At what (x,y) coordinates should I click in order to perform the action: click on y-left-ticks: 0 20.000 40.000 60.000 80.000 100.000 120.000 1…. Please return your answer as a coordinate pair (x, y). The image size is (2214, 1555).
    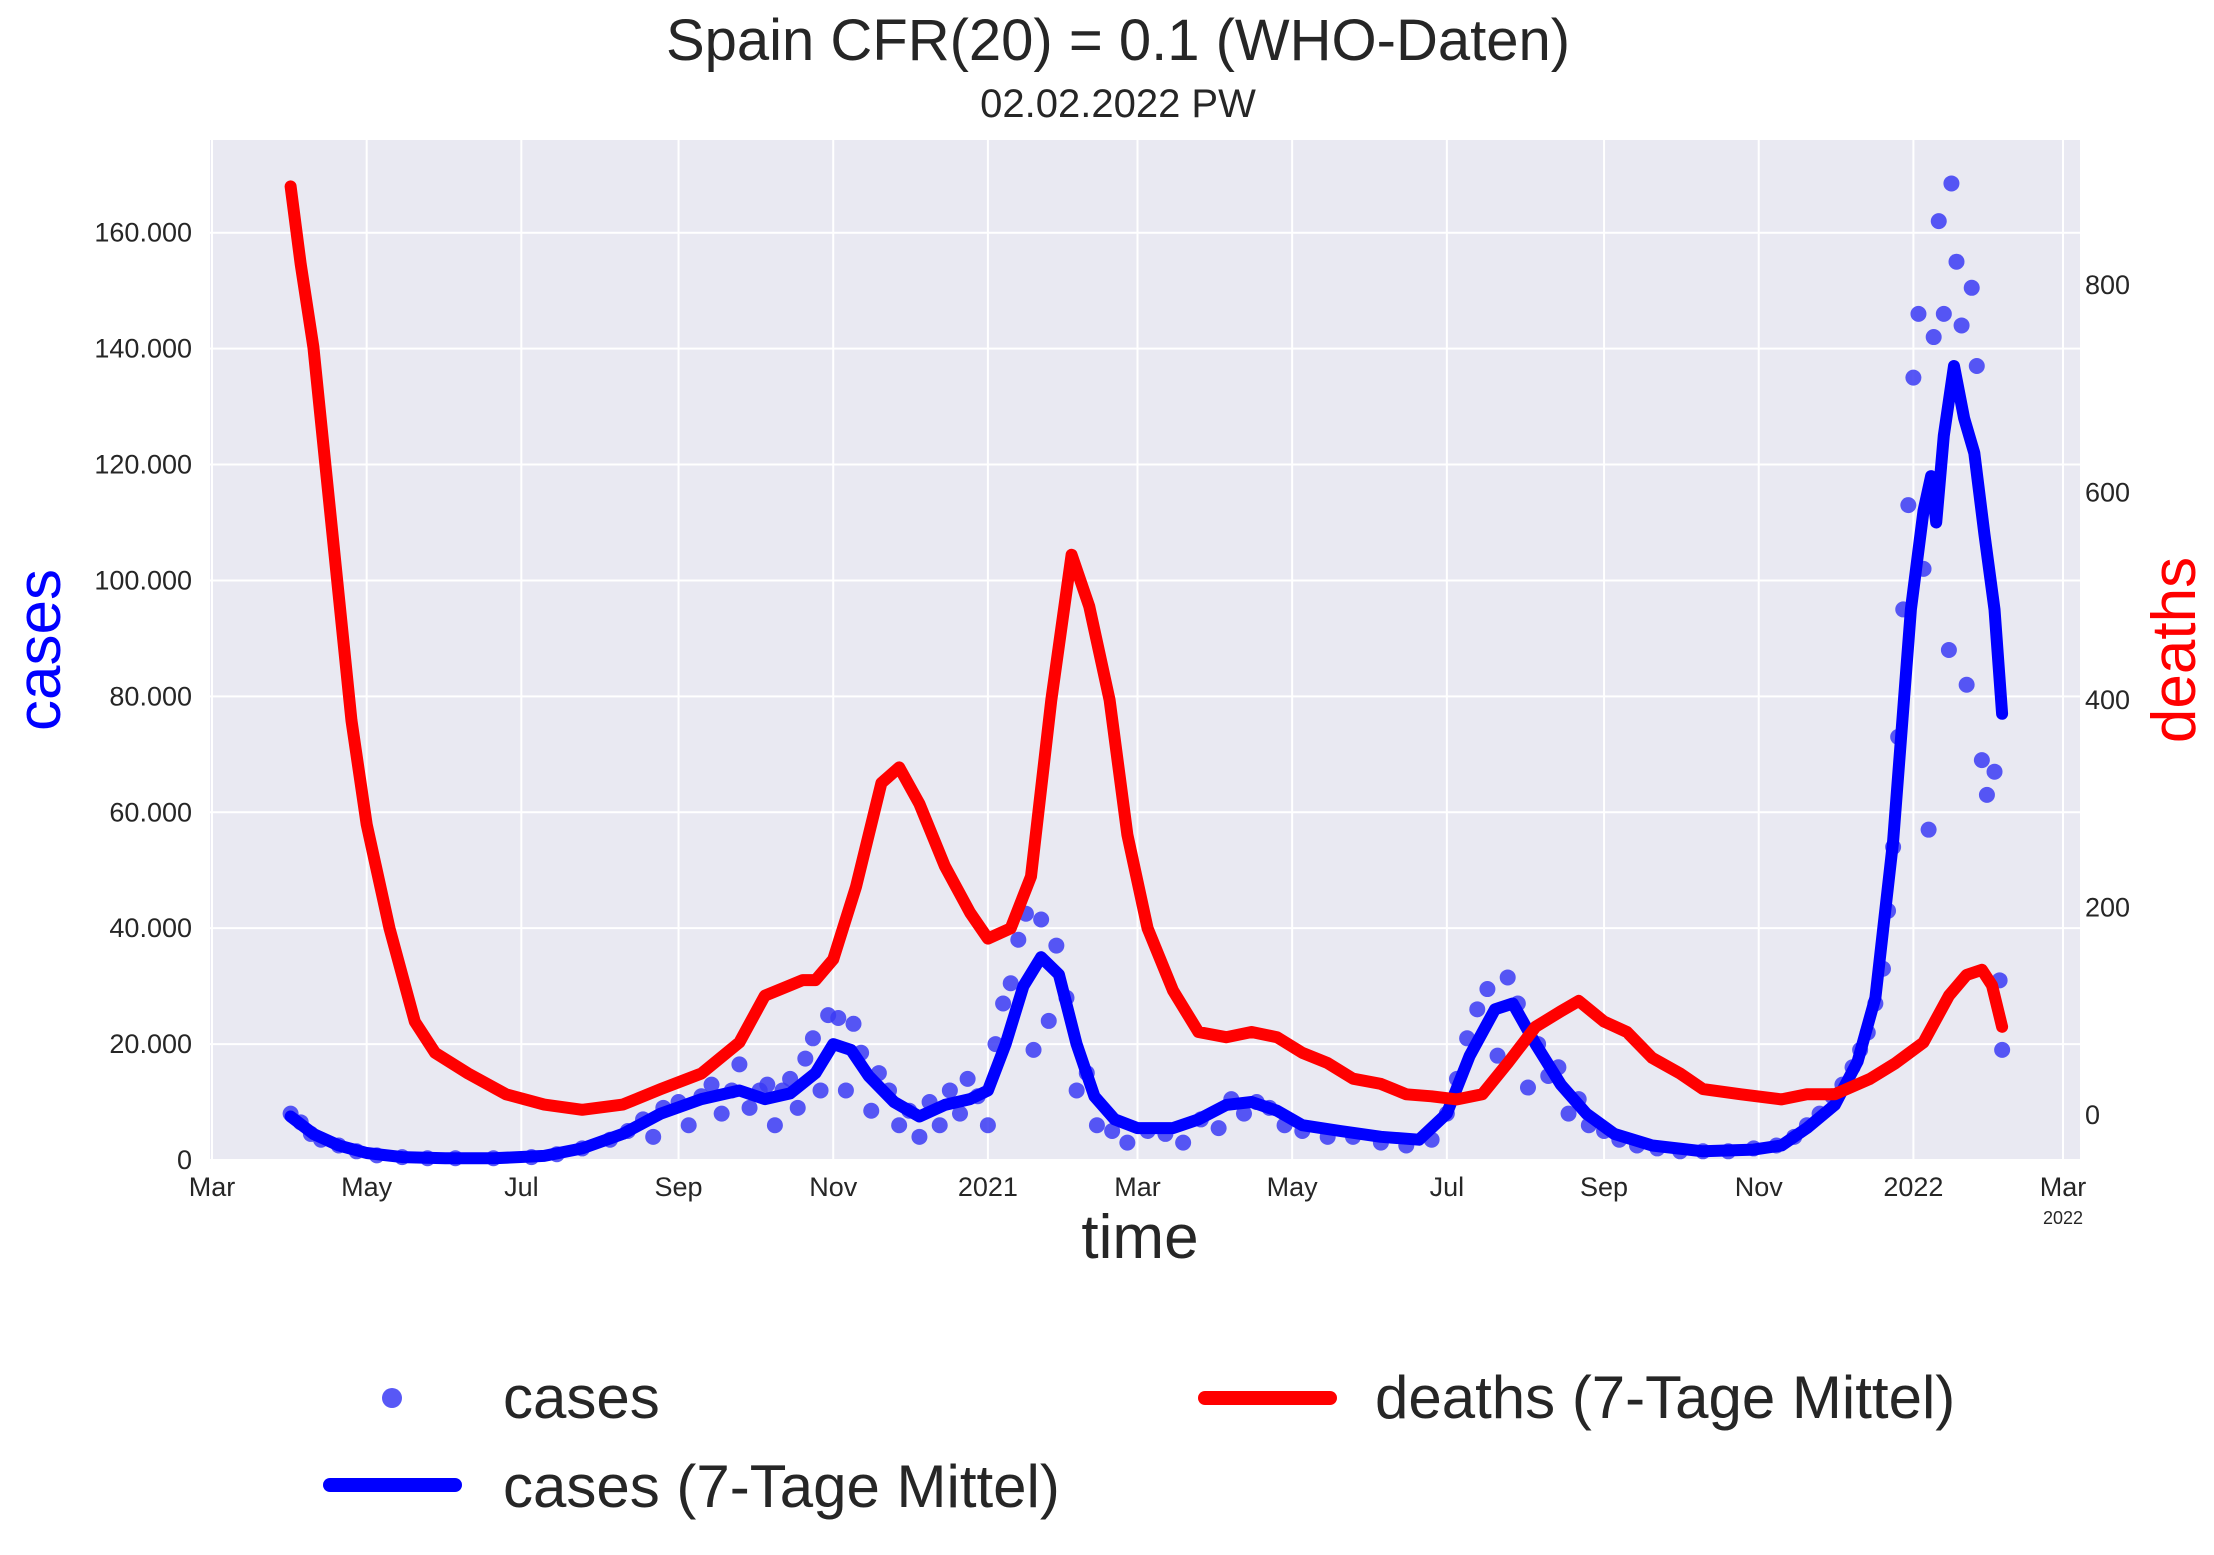
    Looking at the image, I should click on (143, 696).